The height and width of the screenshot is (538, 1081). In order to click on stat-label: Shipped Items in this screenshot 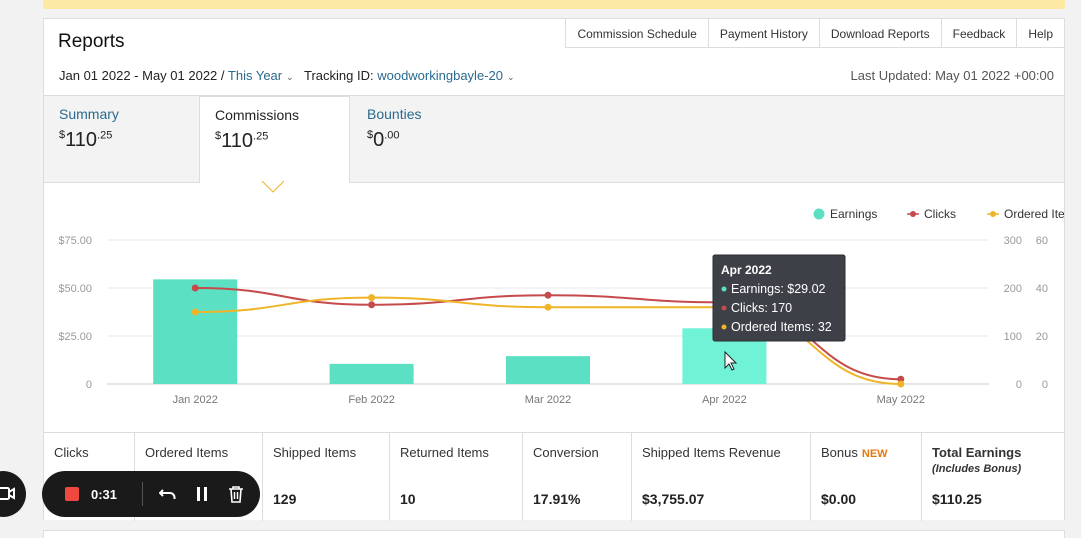, I will do `click(315, 452)`.